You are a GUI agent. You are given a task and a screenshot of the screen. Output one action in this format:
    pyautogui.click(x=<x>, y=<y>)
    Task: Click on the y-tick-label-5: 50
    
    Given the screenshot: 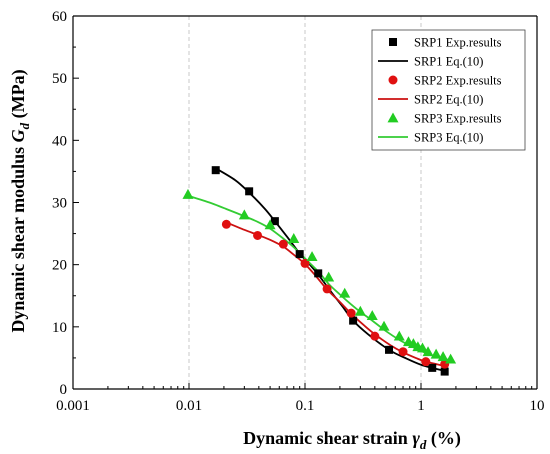 What is the action you would take?
    pyautogui.click(x=59, y=79)
    